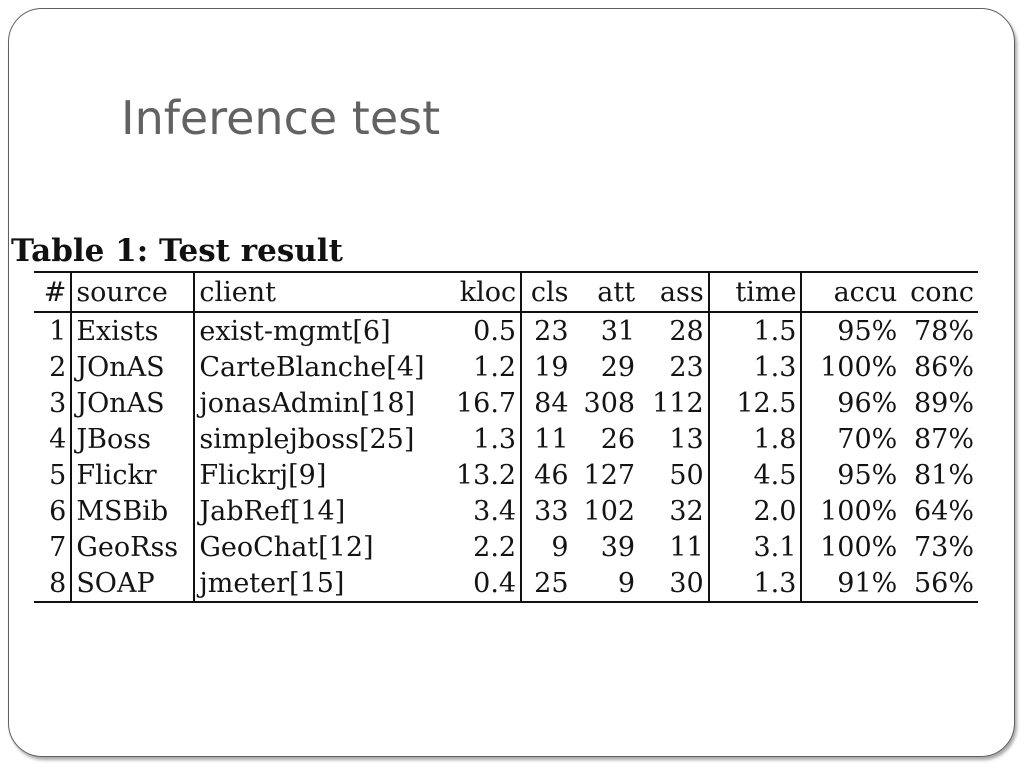  What do you see at coordinates (755, 292) in the screenshot?
I see `header-time: time` at bounding box center [755, 292].